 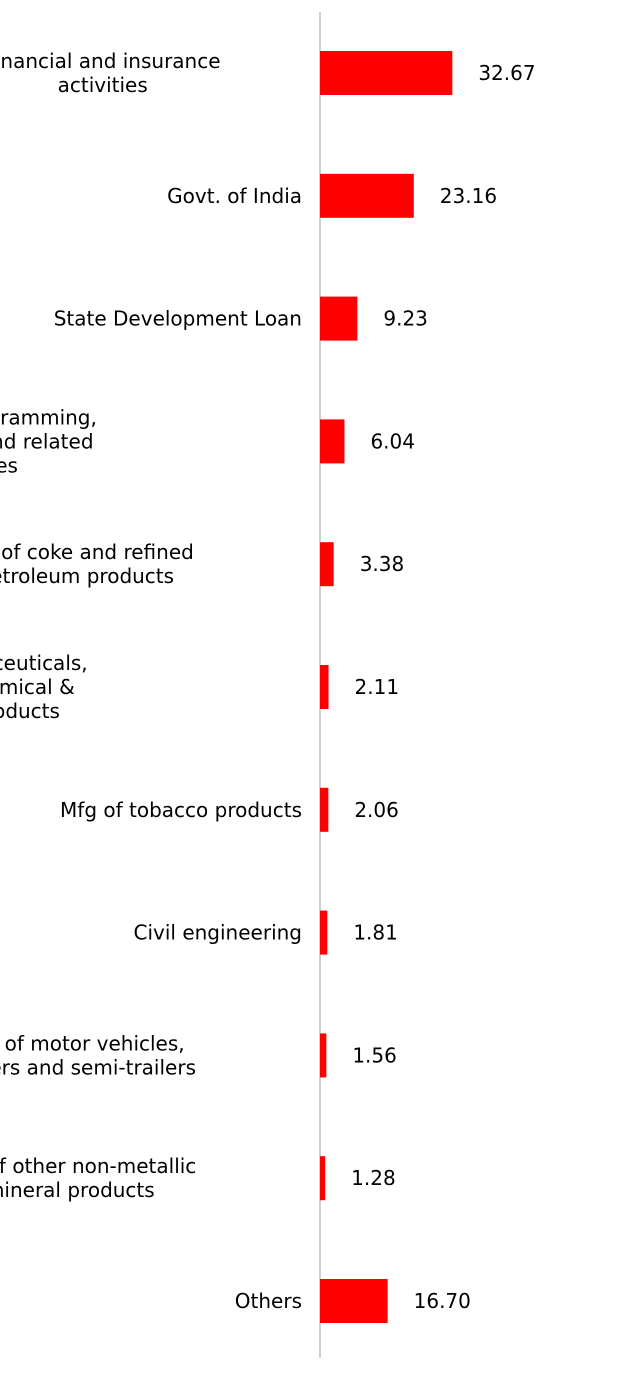 I want to click on category-label-10: Others, so click(x=268, y=1301).